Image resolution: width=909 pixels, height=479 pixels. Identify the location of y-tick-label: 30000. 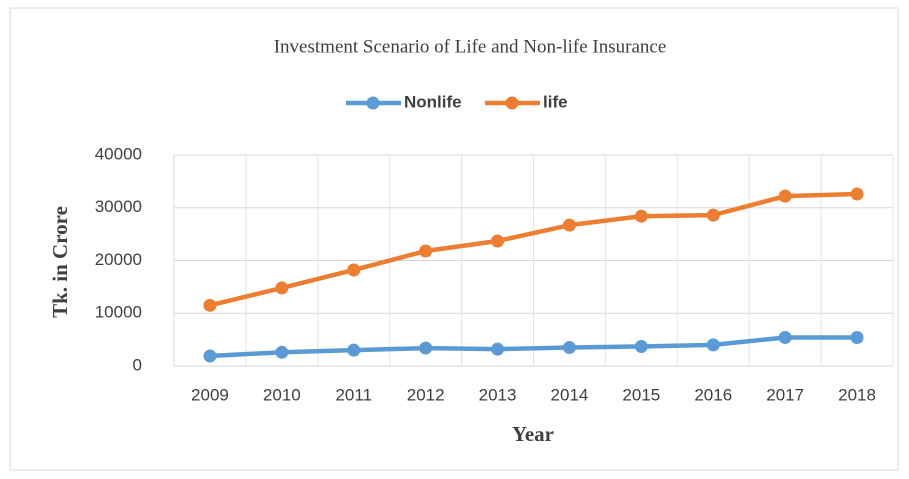
(118, 206).